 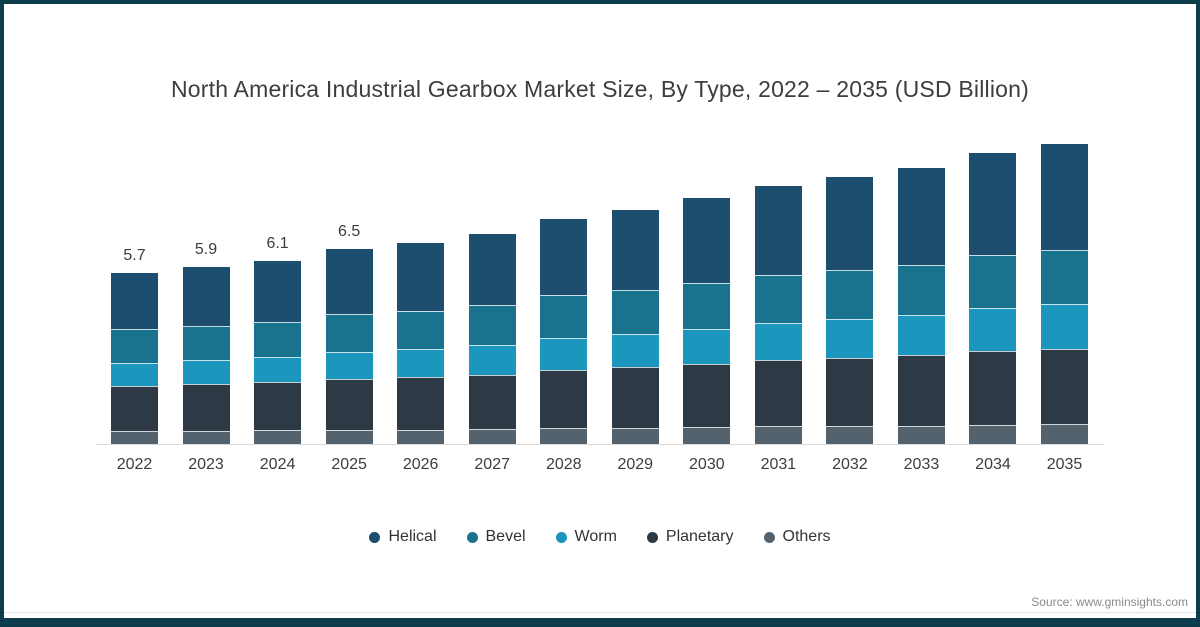 I want to click on segment-helical-2035, so click(x=1065, y=197).